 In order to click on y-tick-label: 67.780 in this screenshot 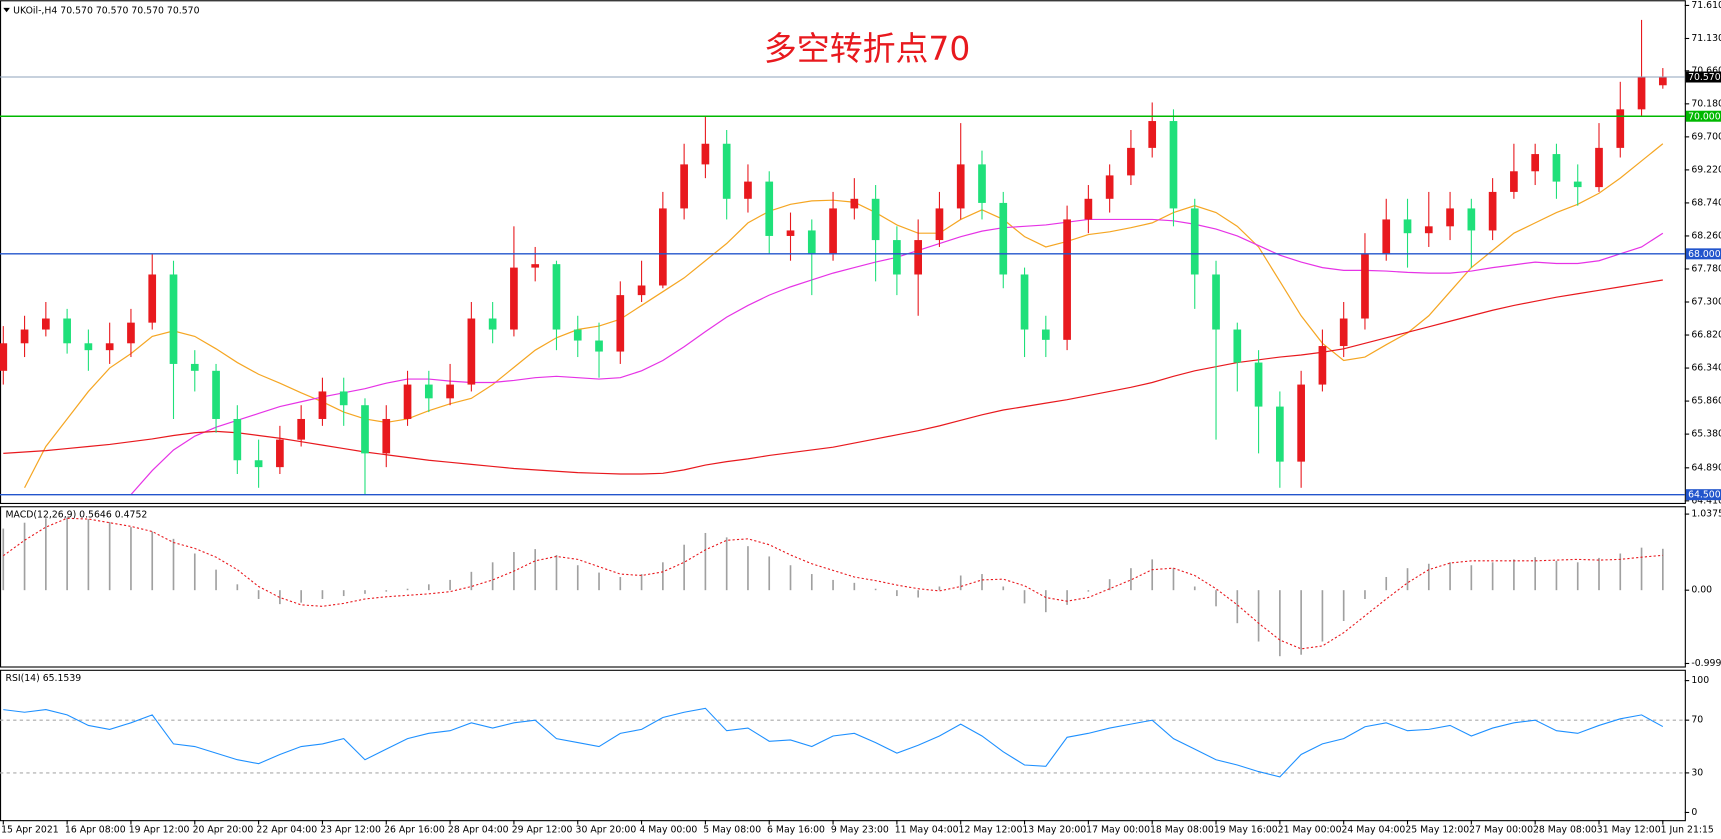, I will do `click(1706, 268)`.